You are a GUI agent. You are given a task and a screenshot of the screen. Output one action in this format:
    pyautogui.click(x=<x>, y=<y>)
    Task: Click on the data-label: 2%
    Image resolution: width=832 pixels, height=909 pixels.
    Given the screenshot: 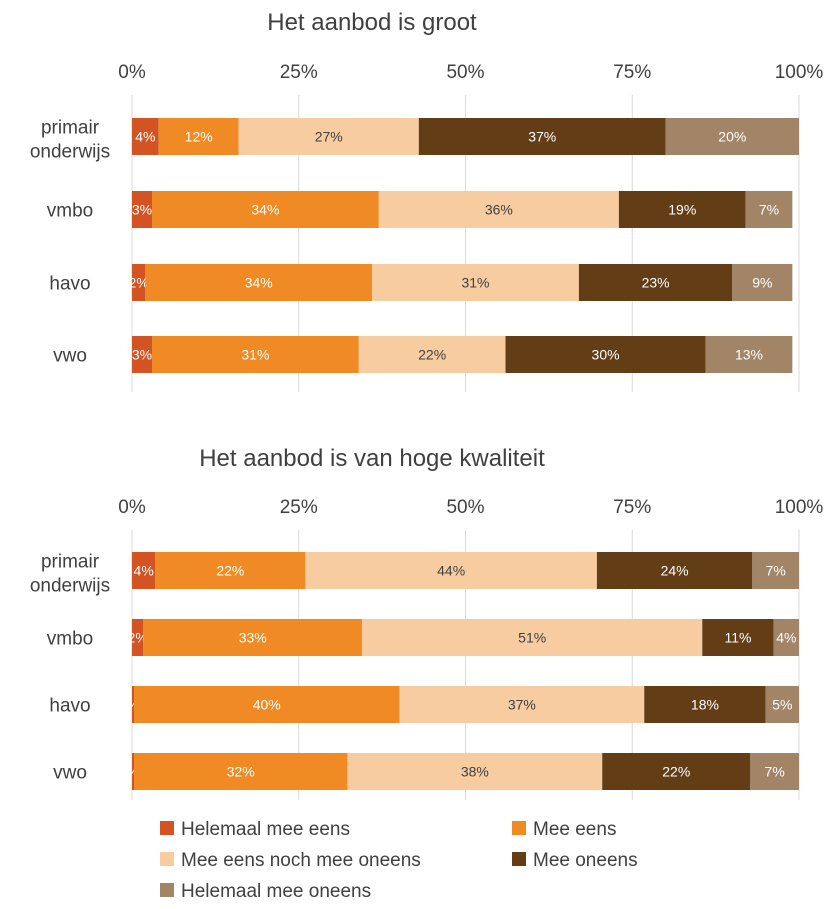 What is the action you would take?
    pyautogui.click(x=138, y=638)
    